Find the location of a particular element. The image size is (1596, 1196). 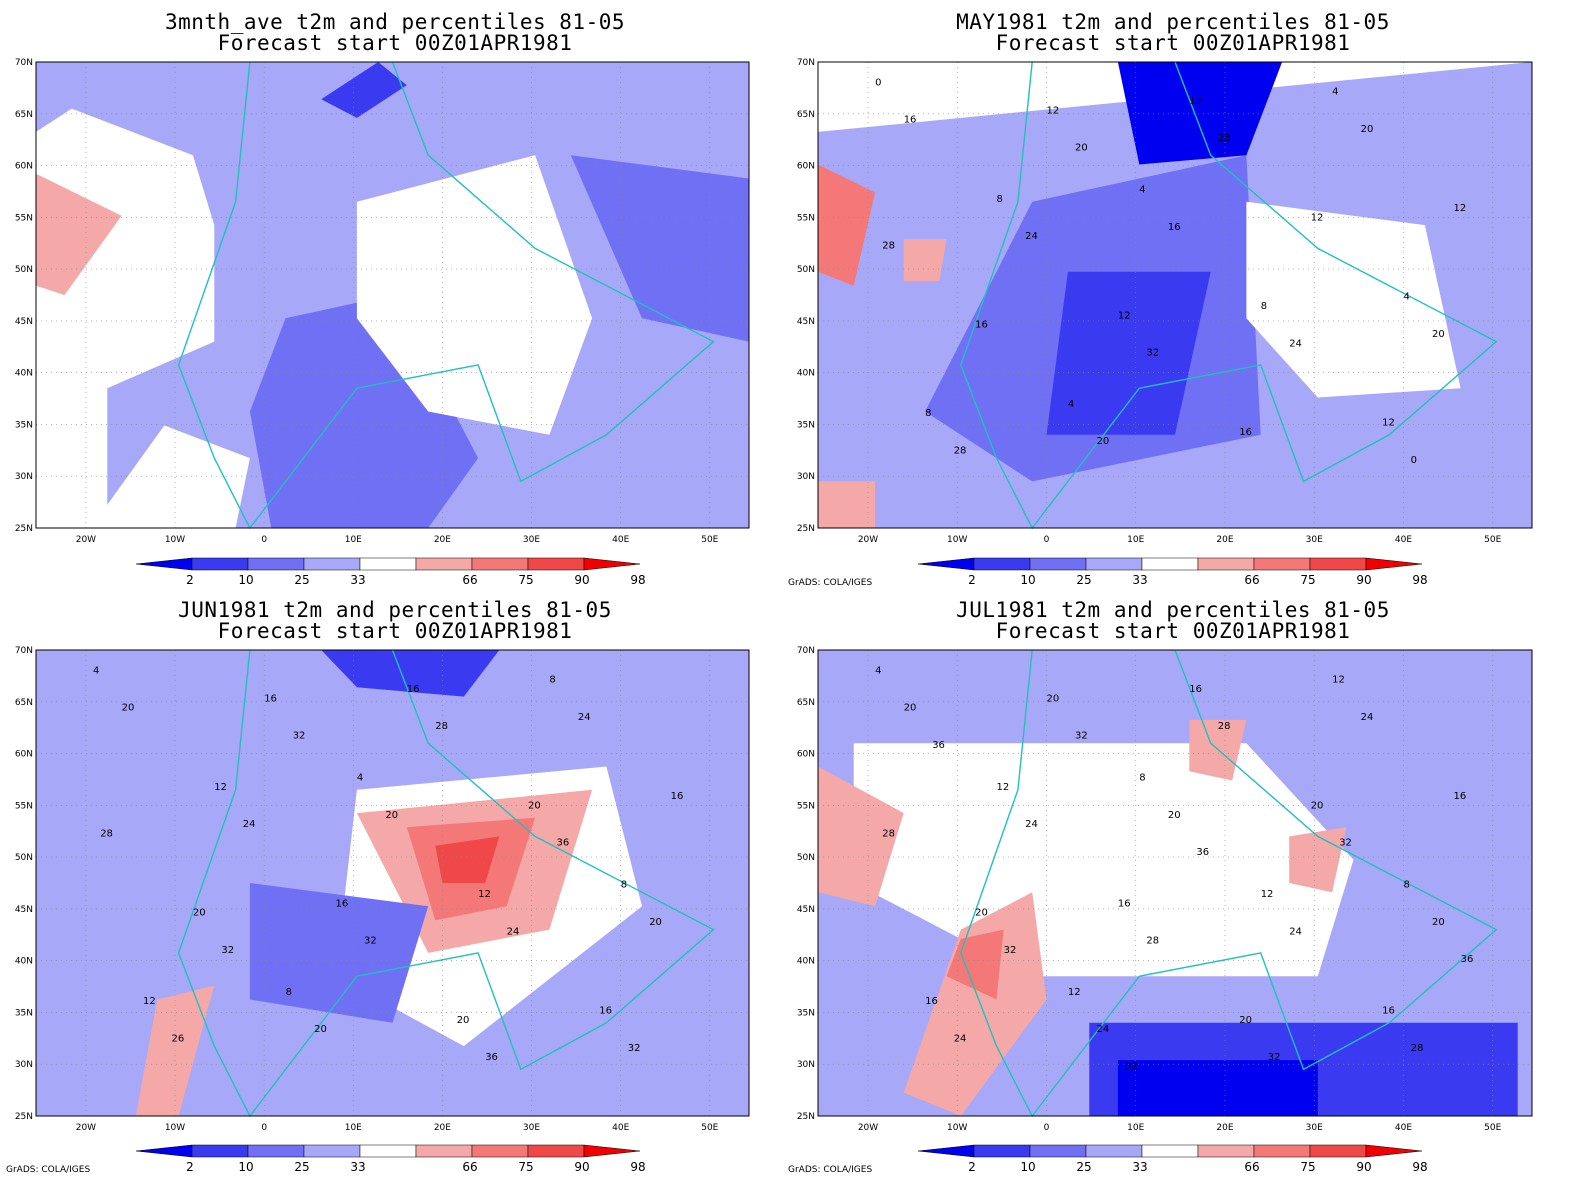

legend-label: 98 is located at coordinates (1419, 580).